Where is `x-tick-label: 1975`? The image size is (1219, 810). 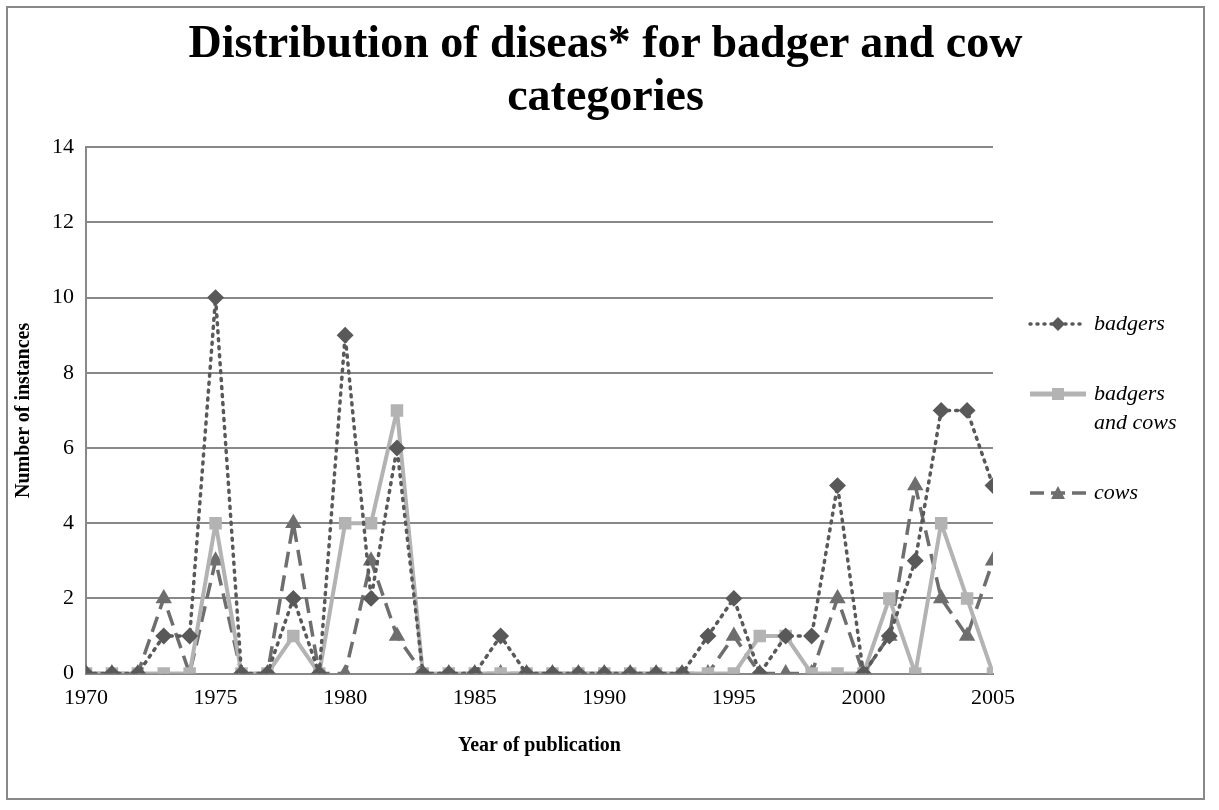
x-tick-label: 1975 is located at coordinates (215, 696).